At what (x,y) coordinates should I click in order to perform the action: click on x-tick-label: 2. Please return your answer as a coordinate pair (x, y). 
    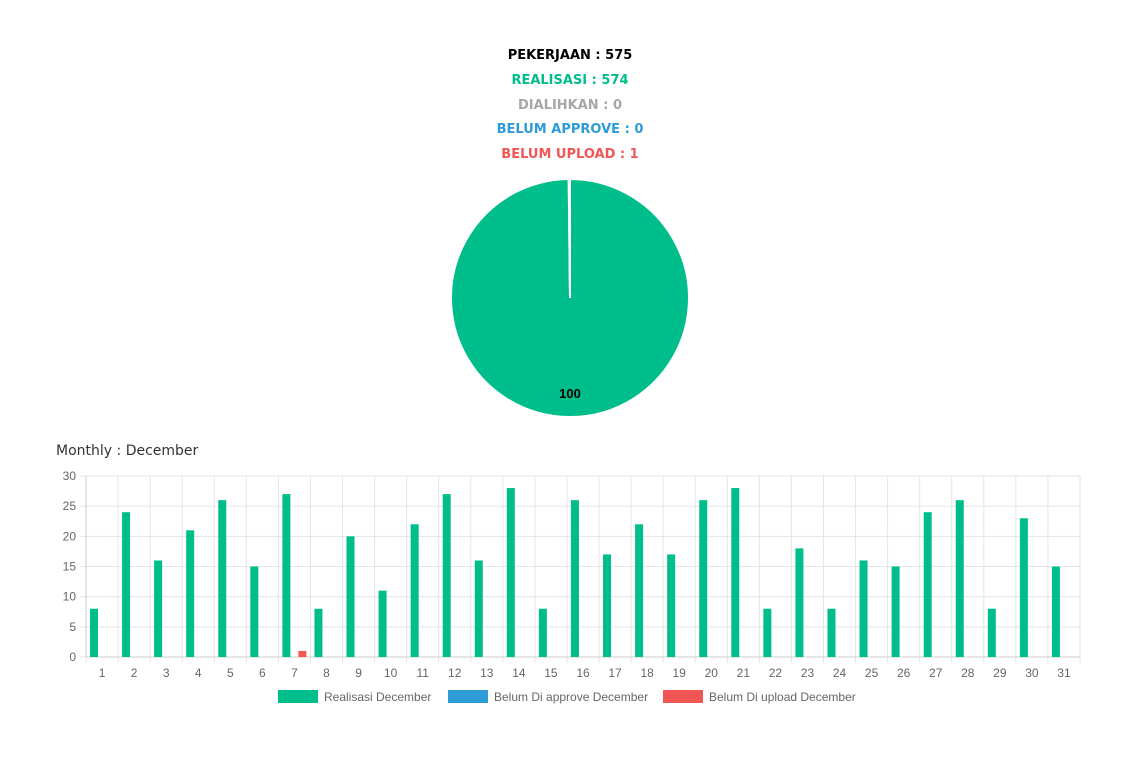
    Looking at the image, I should click on (134, 673).